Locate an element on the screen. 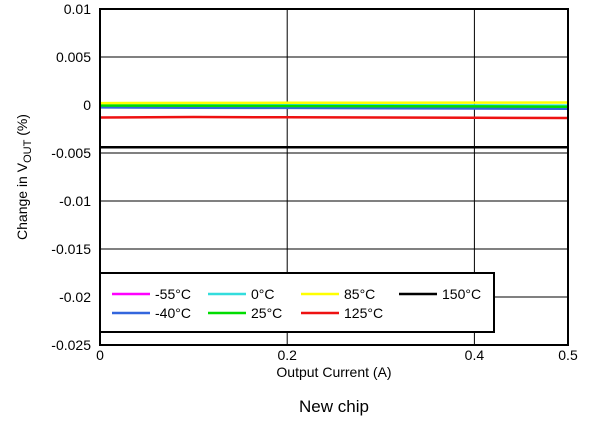 Image resolution: width=590 pixels, height=423 pixels. legend-label-150°C: 150°C is located at coordinates (461, 294).